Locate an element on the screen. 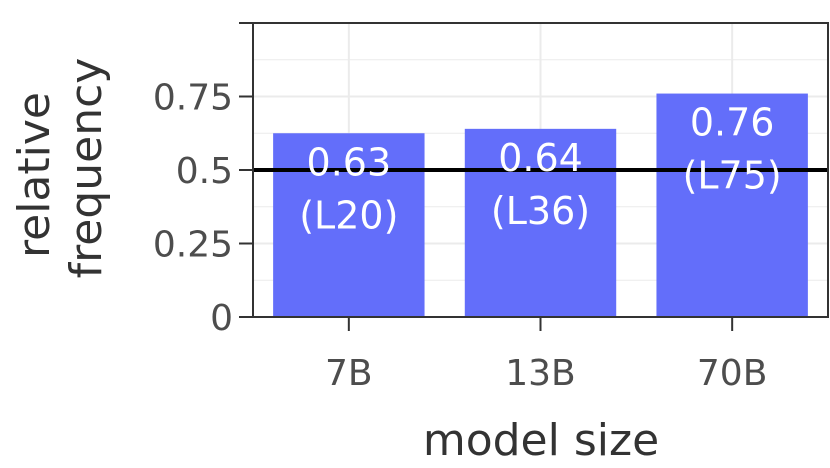  y-axis-title-line-1: relative is located at coordinates (34, 175).